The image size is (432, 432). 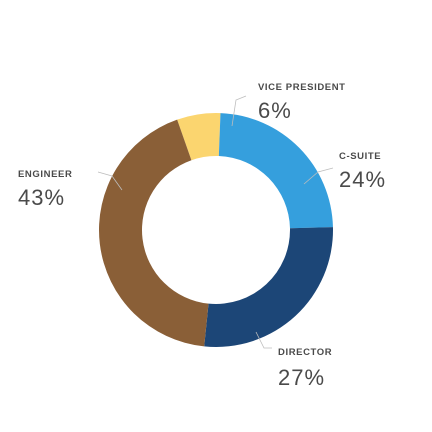 I want to click on label-c-suite-value: 24%, so click(x=362, y=179).